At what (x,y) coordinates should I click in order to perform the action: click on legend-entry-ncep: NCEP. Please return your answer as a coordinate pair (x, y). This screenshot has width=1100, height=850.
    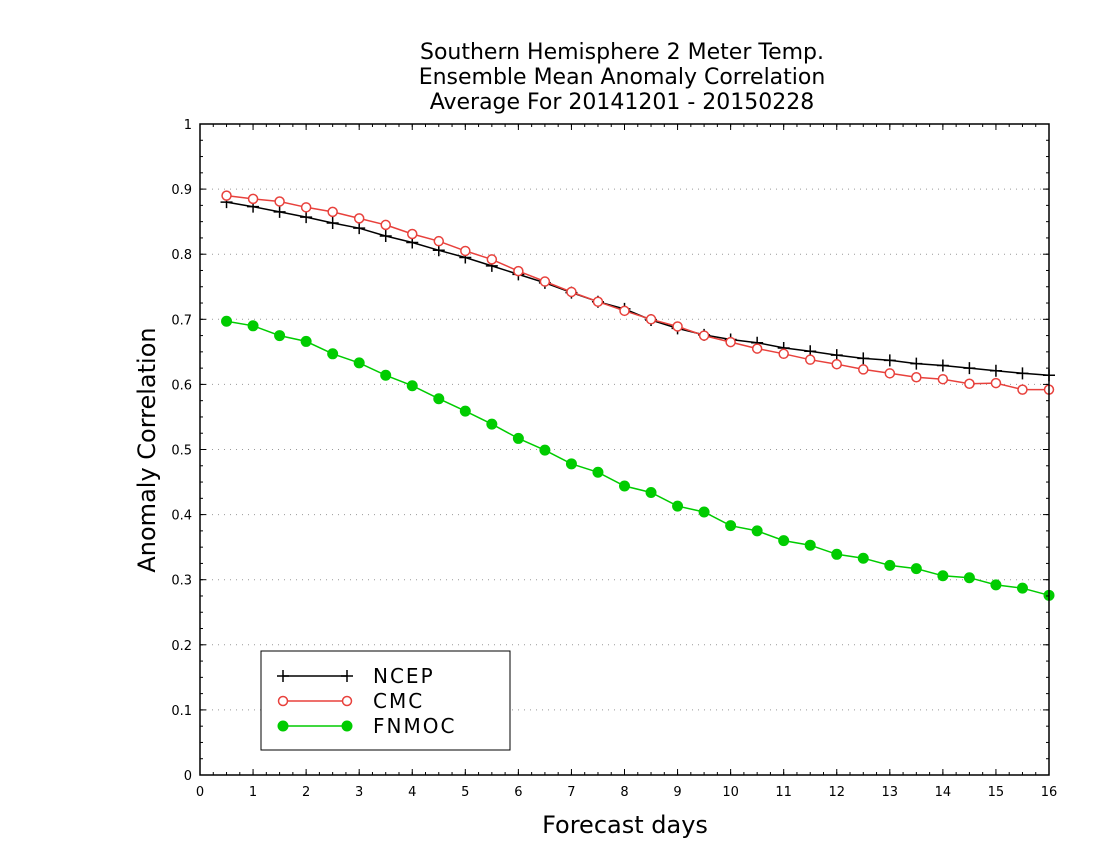
    Looking at the image, I should click on (356, 676).